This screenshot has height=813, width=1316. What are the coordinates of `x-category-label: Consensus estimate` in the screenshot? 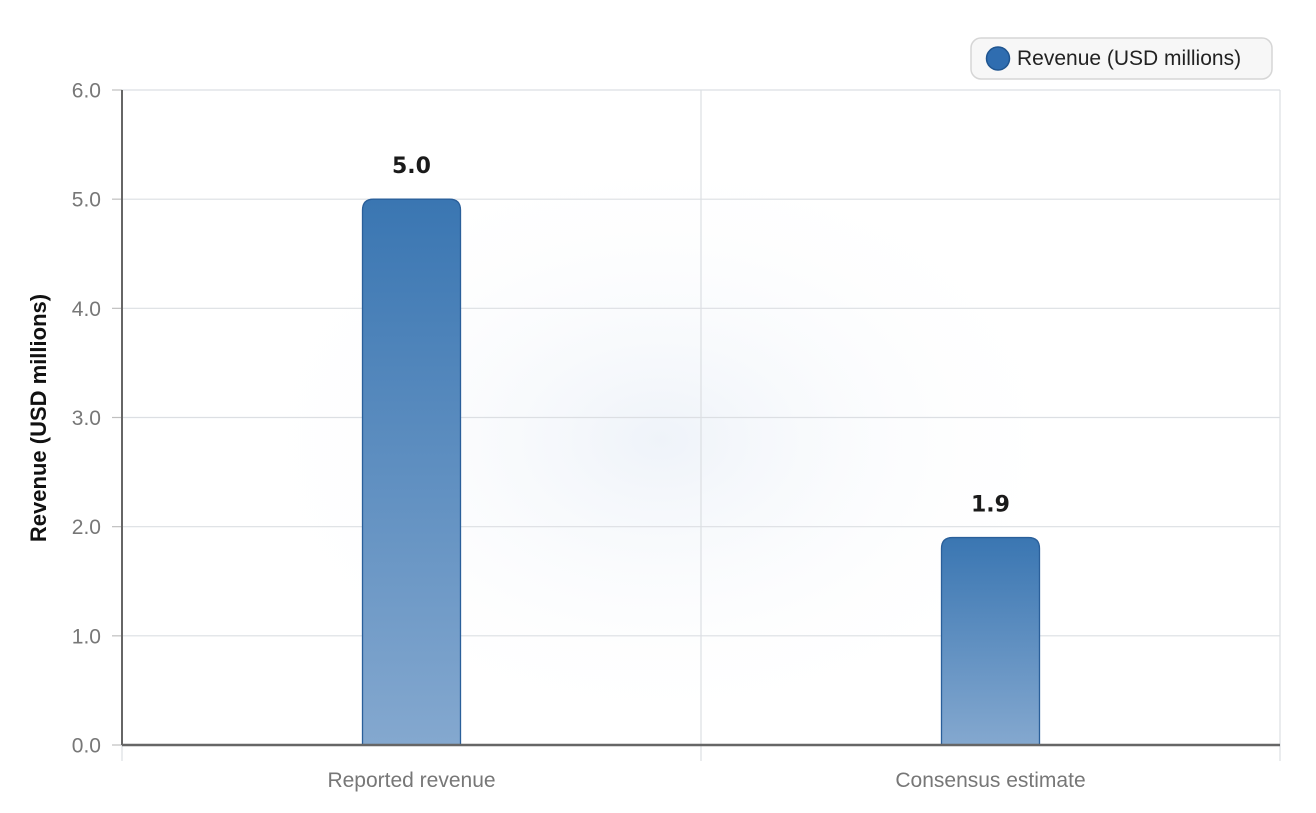 It's located at (990, 780).